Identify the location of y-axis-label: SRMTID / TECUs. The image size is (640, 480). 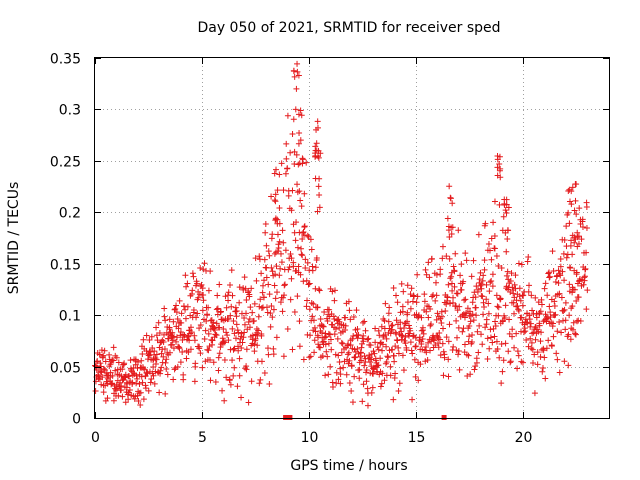
(14, 238).